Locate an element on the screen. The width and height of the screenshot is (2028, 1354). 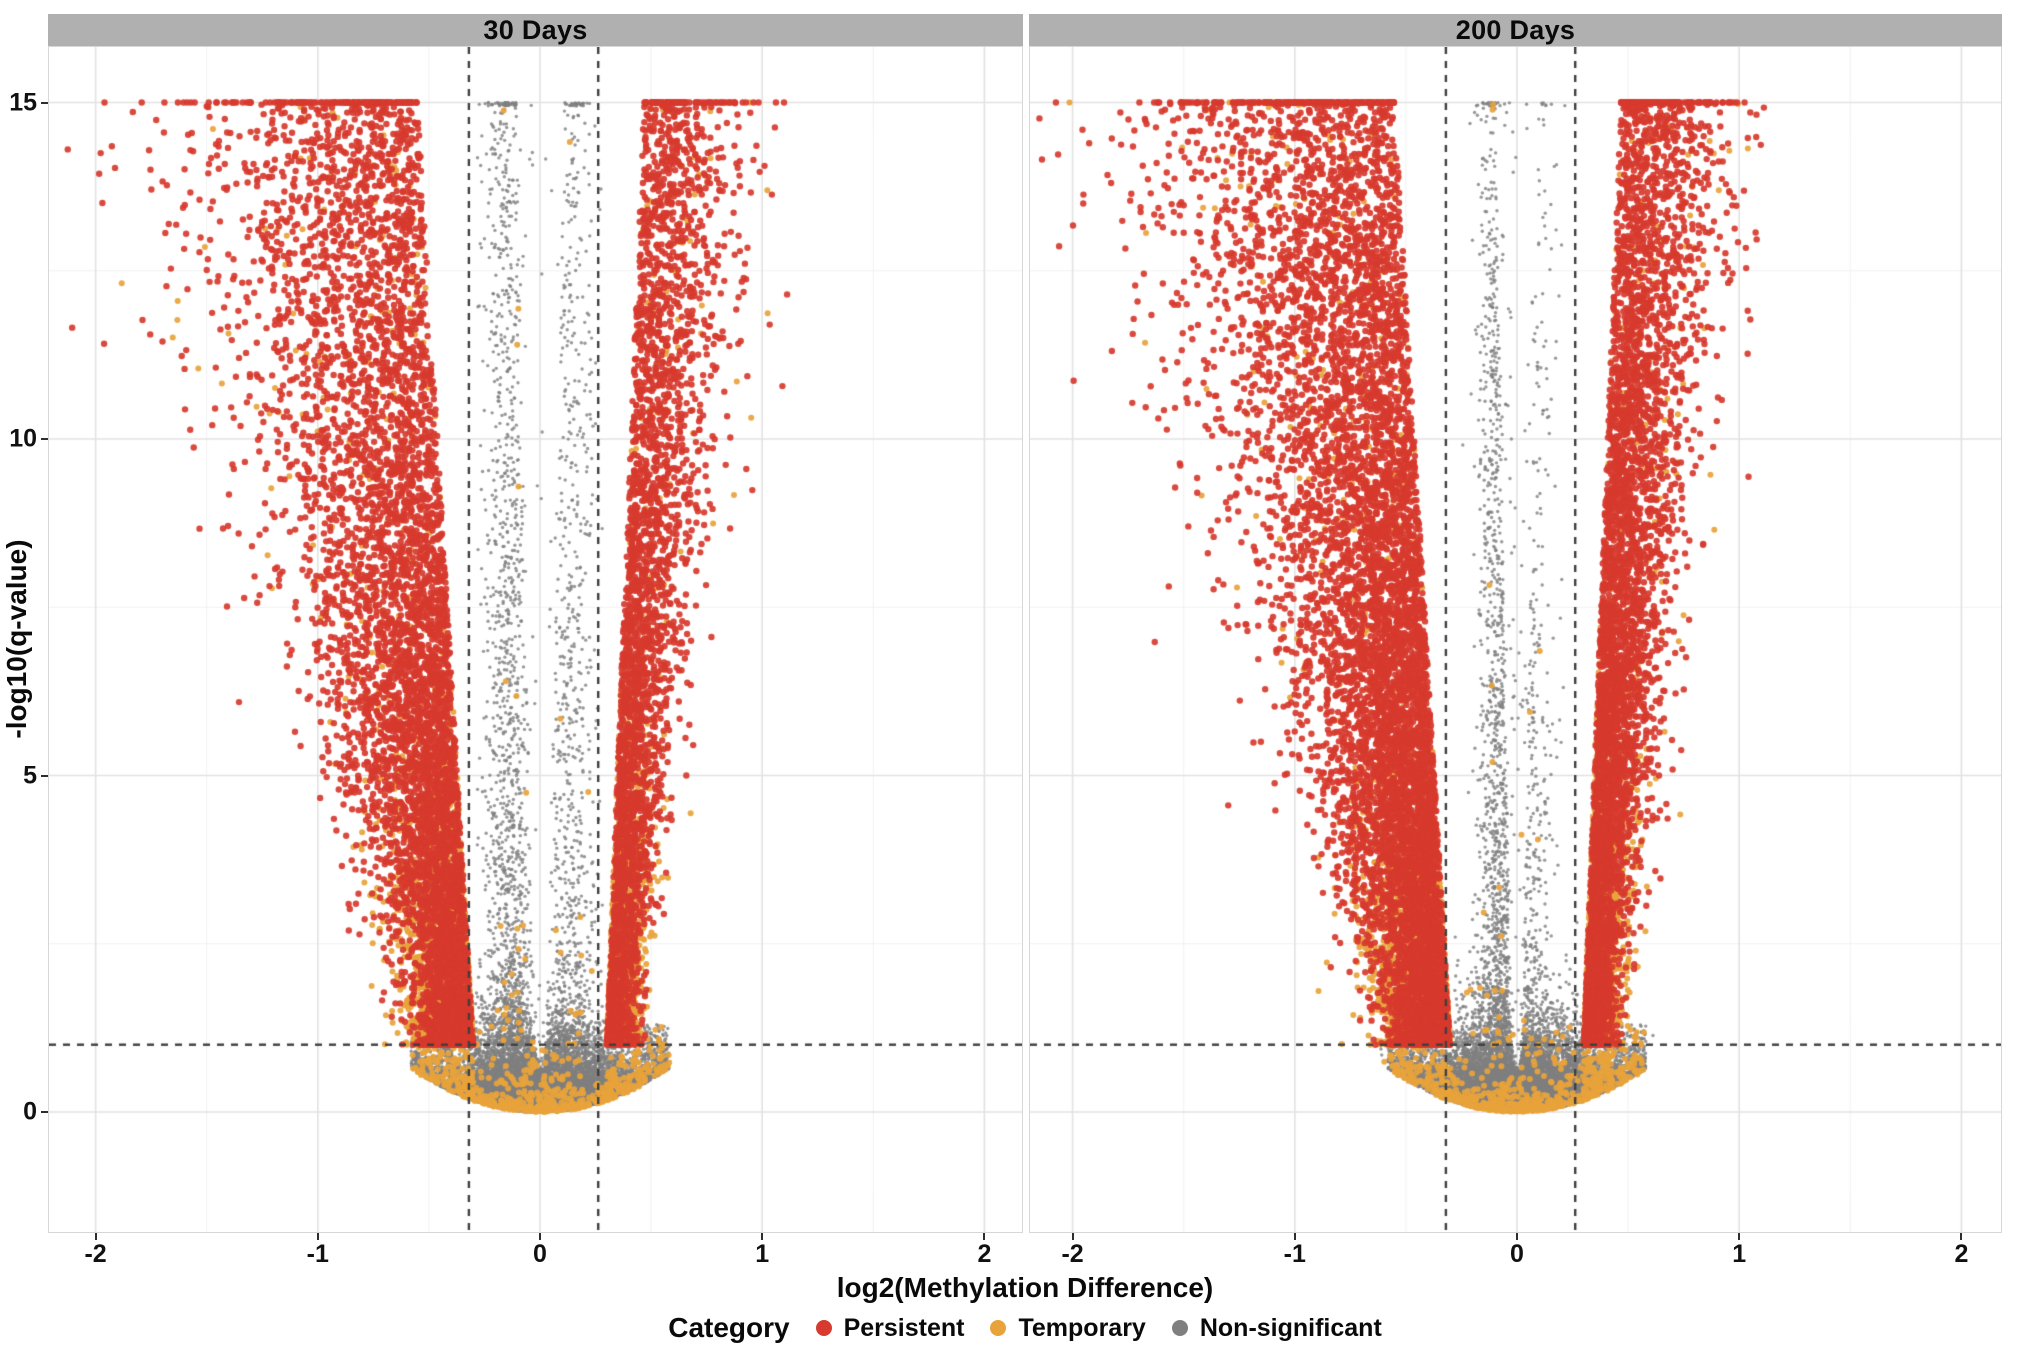
legend-label: Persistent is located at coordinates (904, 1327).